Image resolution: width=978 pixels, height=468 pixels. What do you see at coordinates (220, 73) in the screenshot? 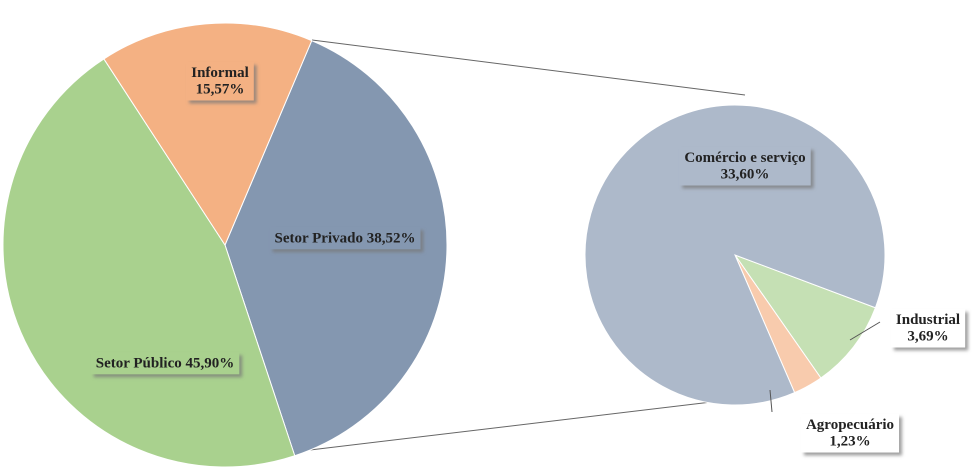
I see `label-category: Informal` at bounding box center [220, 73].